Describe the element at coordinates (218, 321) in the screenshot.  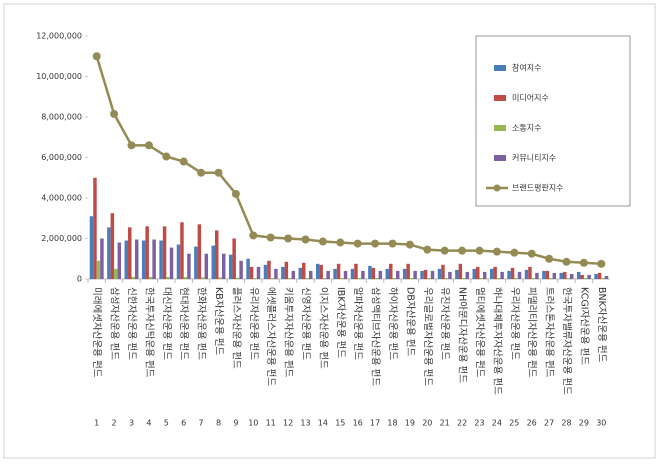
I see `x-tick-label: KB자산운용 펀드` at that location.